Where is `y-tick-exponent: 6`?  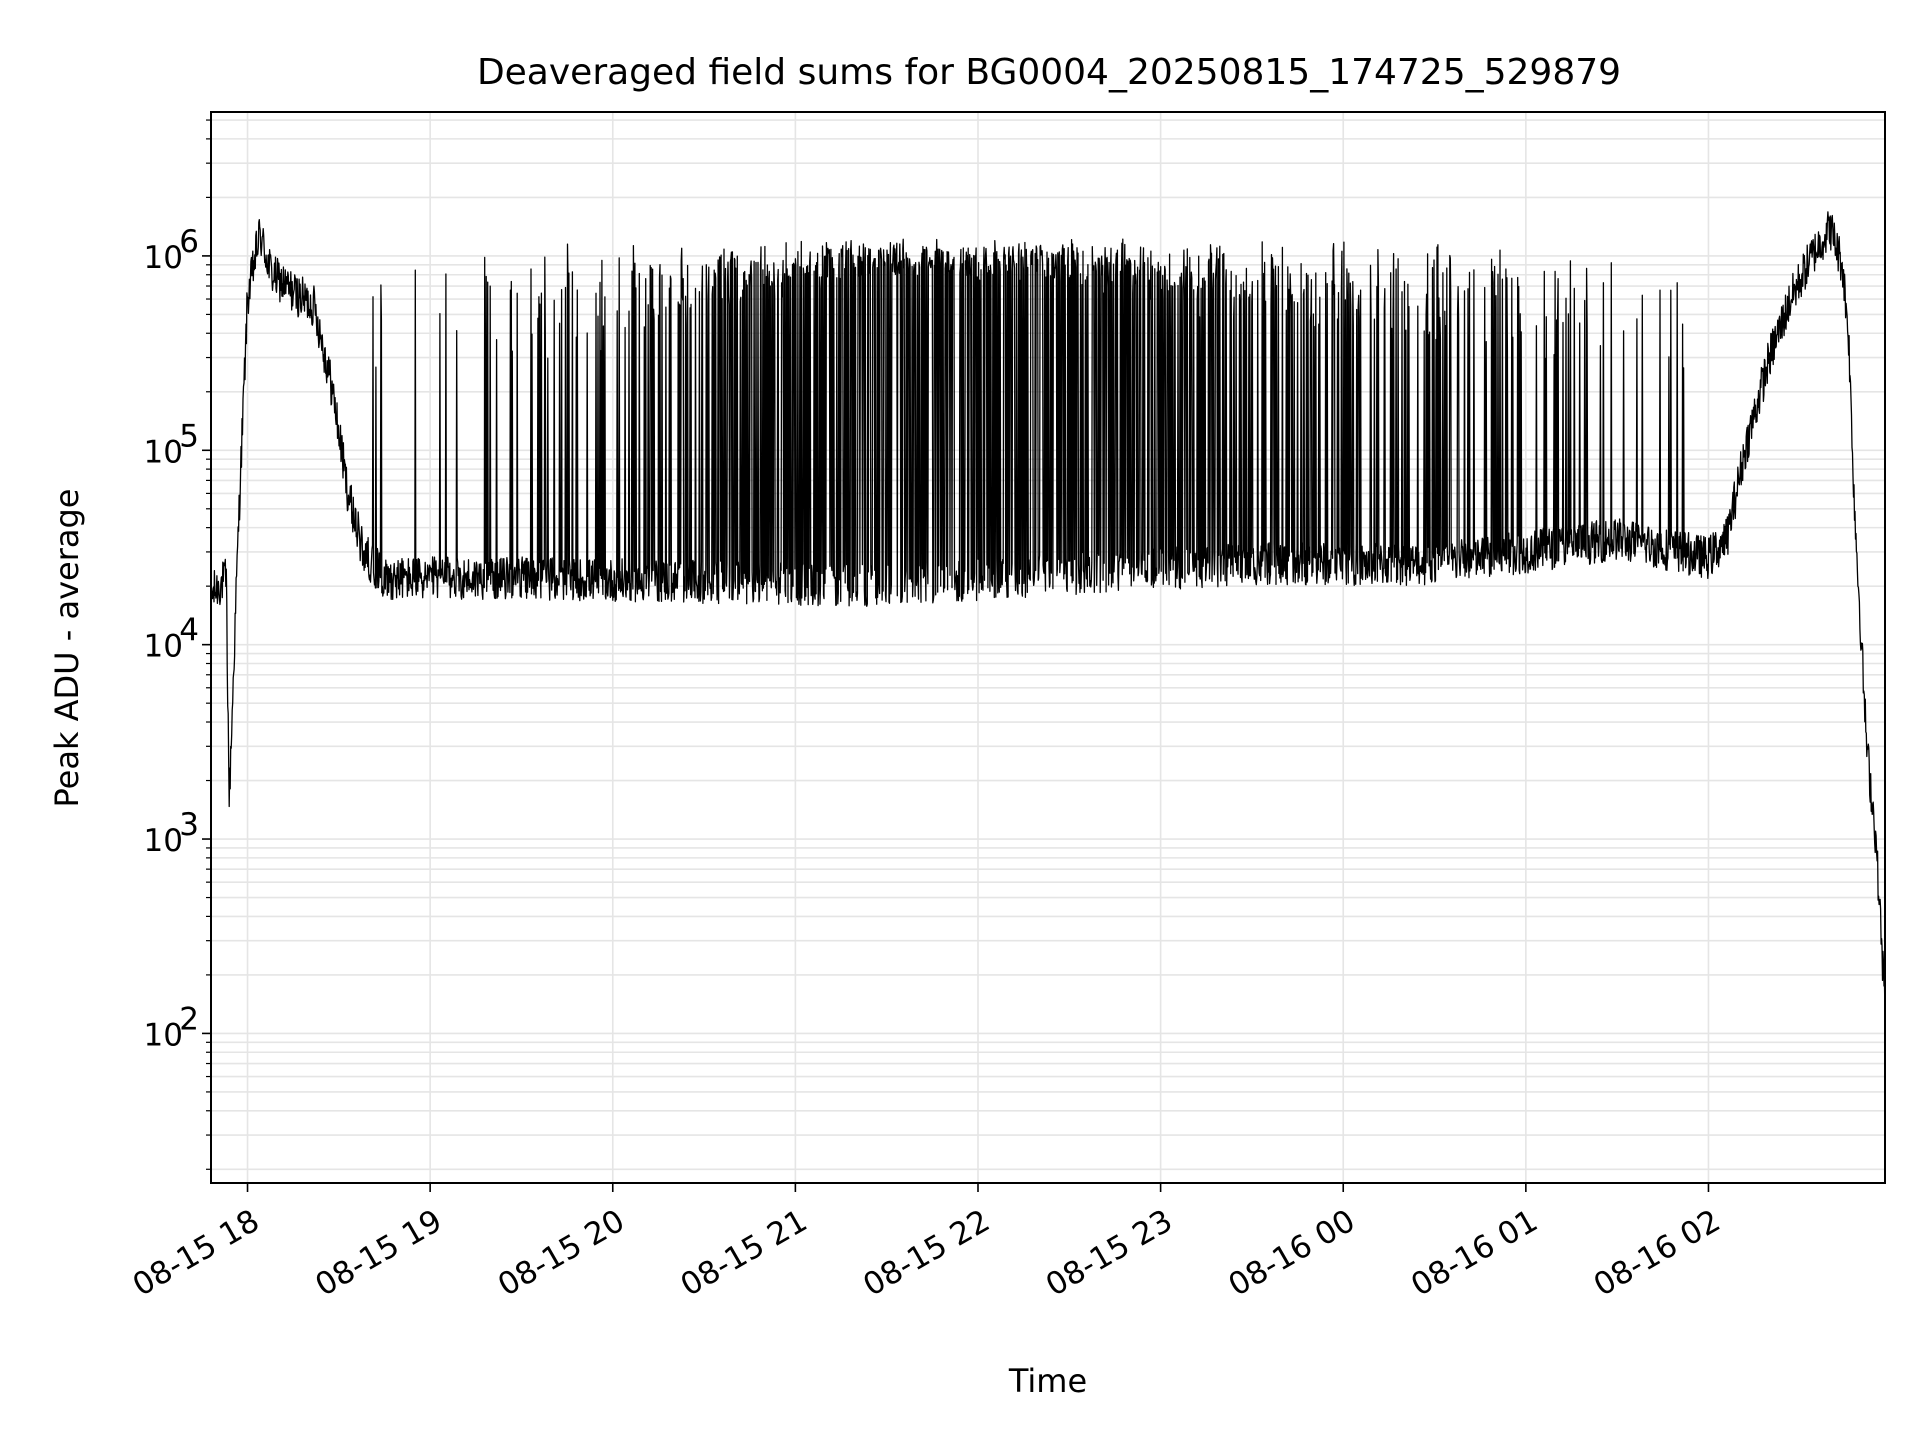
y-tick-exponent: 6 is located at coordinates (189, 242).